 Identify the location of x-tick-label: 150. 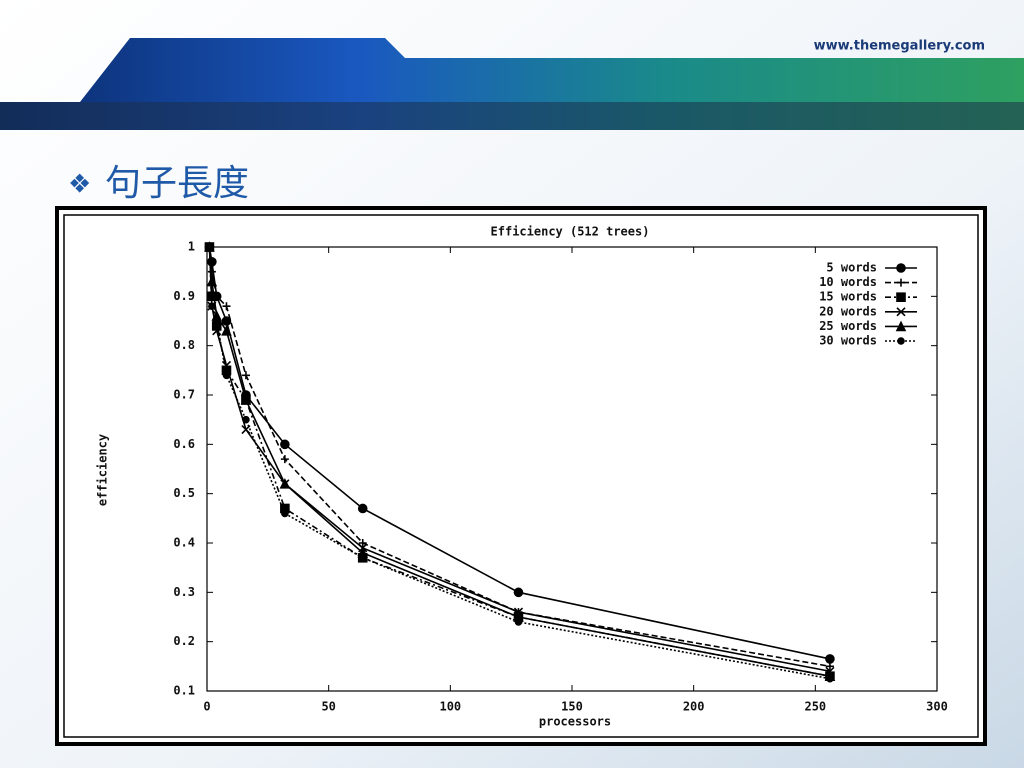
(572, 707).